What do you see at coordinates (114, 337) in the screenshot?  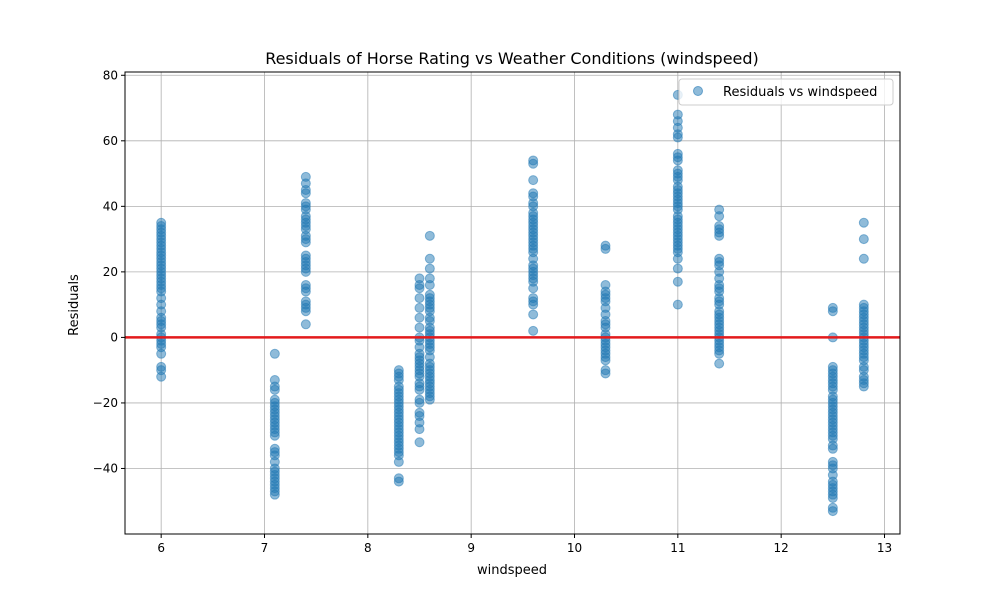 I see `y-tick-label: 0` at bounding box center [114, 337].